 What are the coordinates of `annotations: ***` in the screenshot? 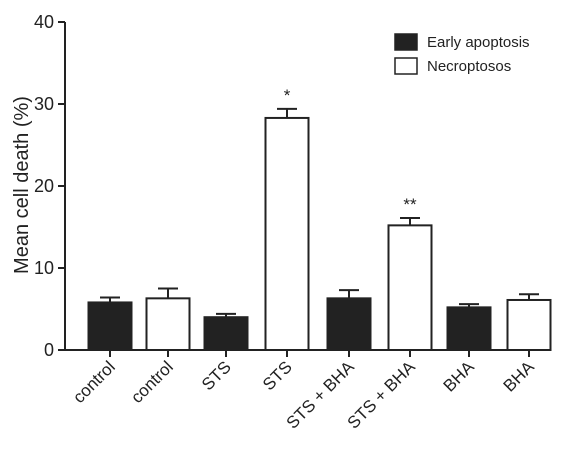 It's located at (350, 150).